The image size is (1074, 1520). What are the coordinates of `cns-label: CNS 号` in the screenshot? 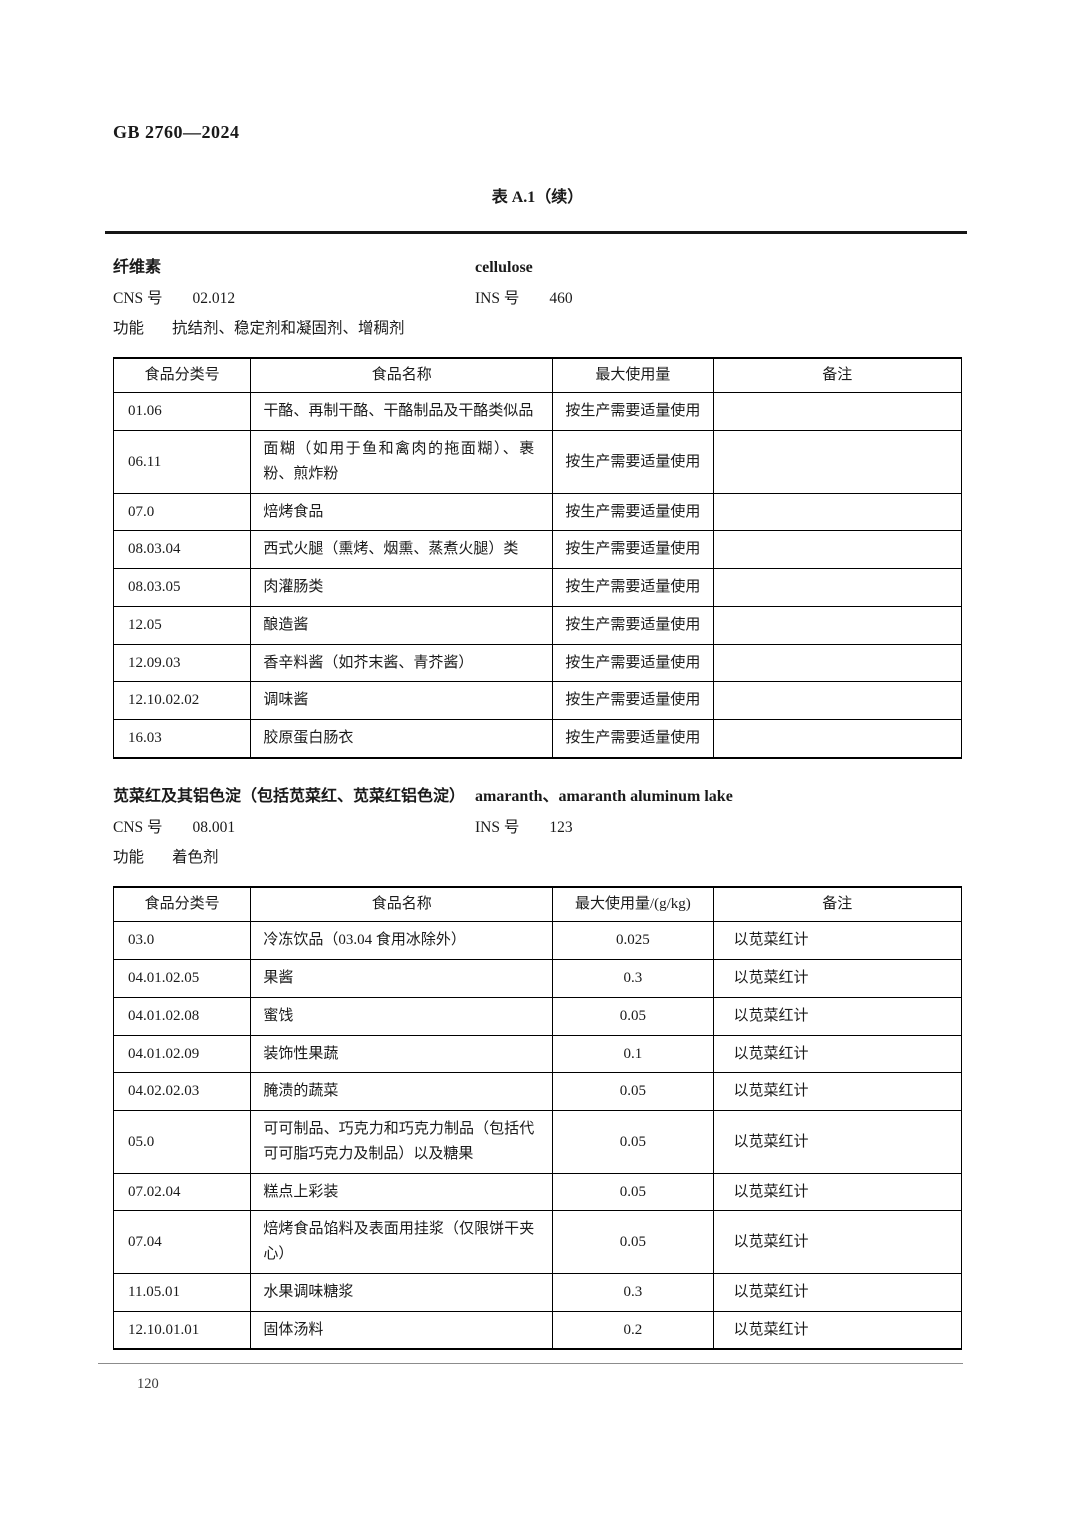 It's located at (138, 298).